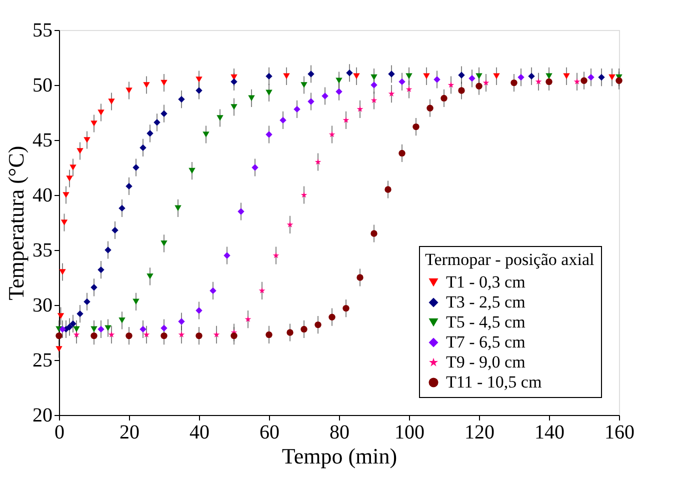 This screenshot has height=484, width=683. I want to click on y-tick-label: 30, so click(42, 305).